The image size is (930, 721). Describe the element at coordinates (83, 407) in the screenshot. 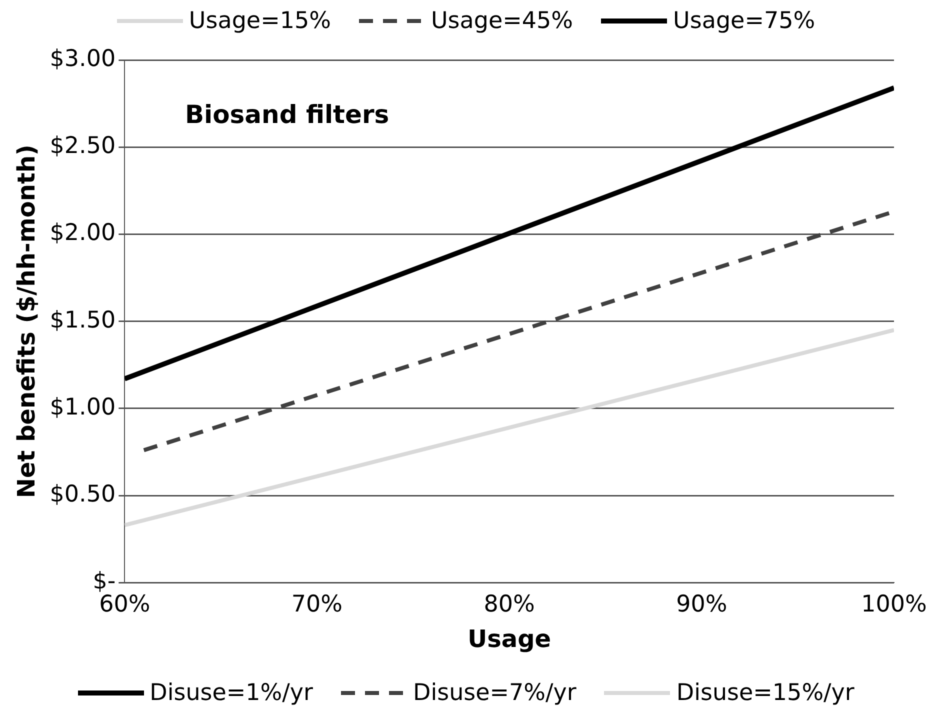

I see `y-tick-label: $1.00` at that location.